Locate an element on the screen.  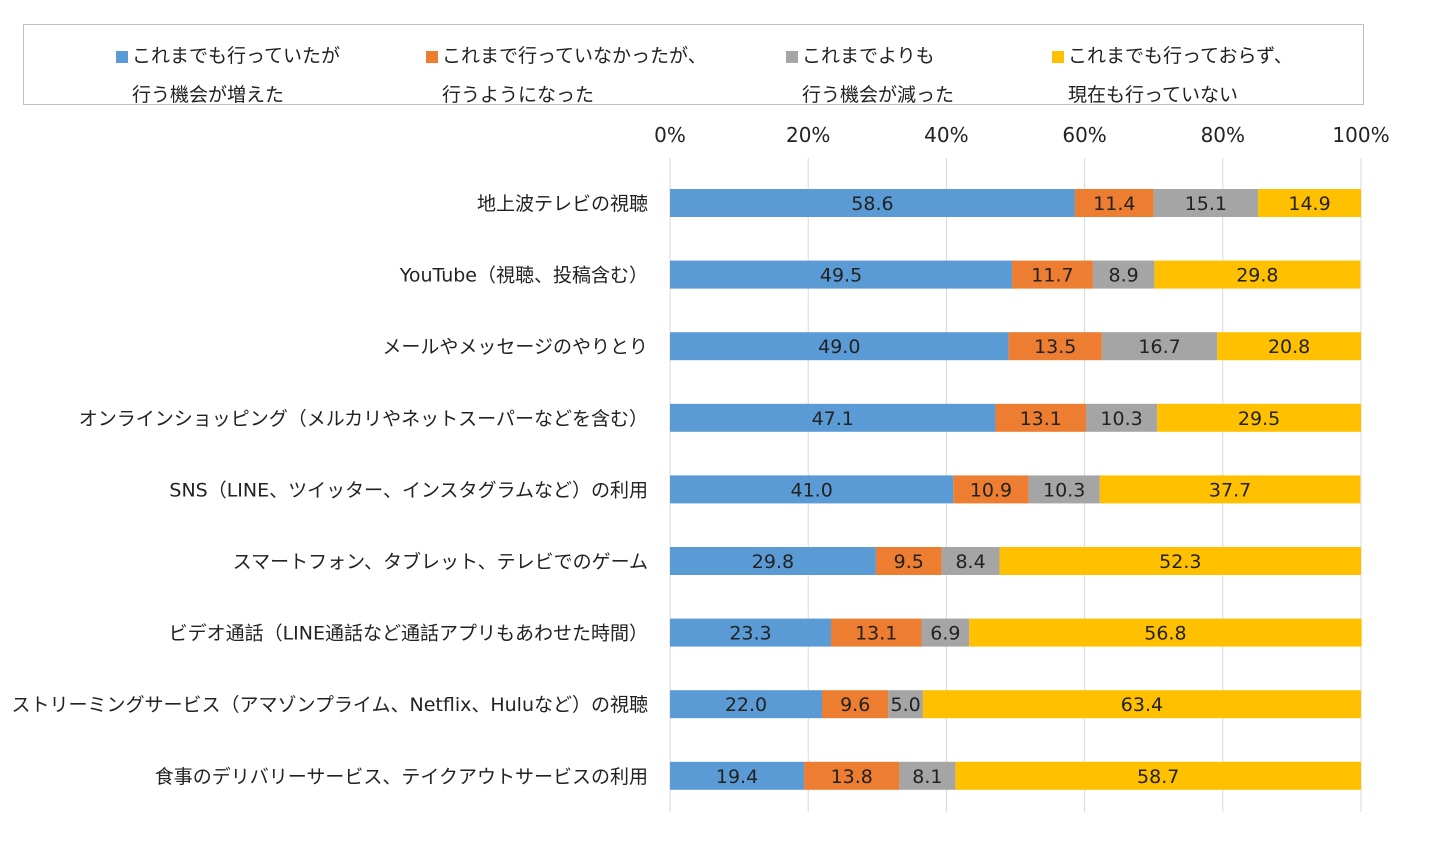
x-tick-label: 100% is located at coordinates (1360, 135).